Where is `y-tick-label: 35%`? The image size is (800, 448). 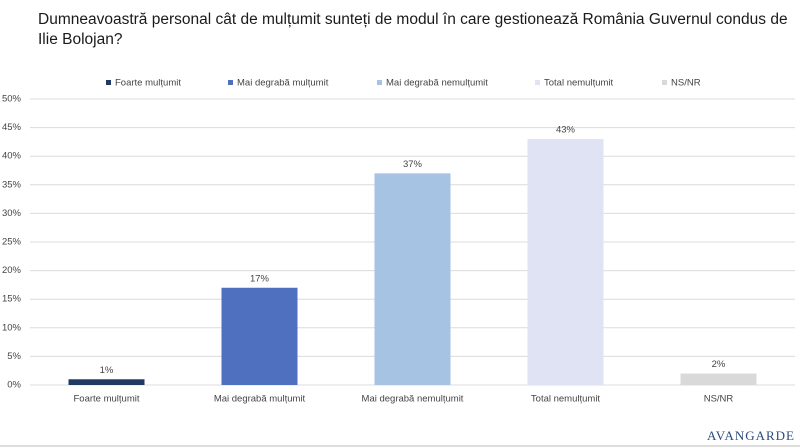
y-tick-label: 35% is located at coordinates (12, 184).